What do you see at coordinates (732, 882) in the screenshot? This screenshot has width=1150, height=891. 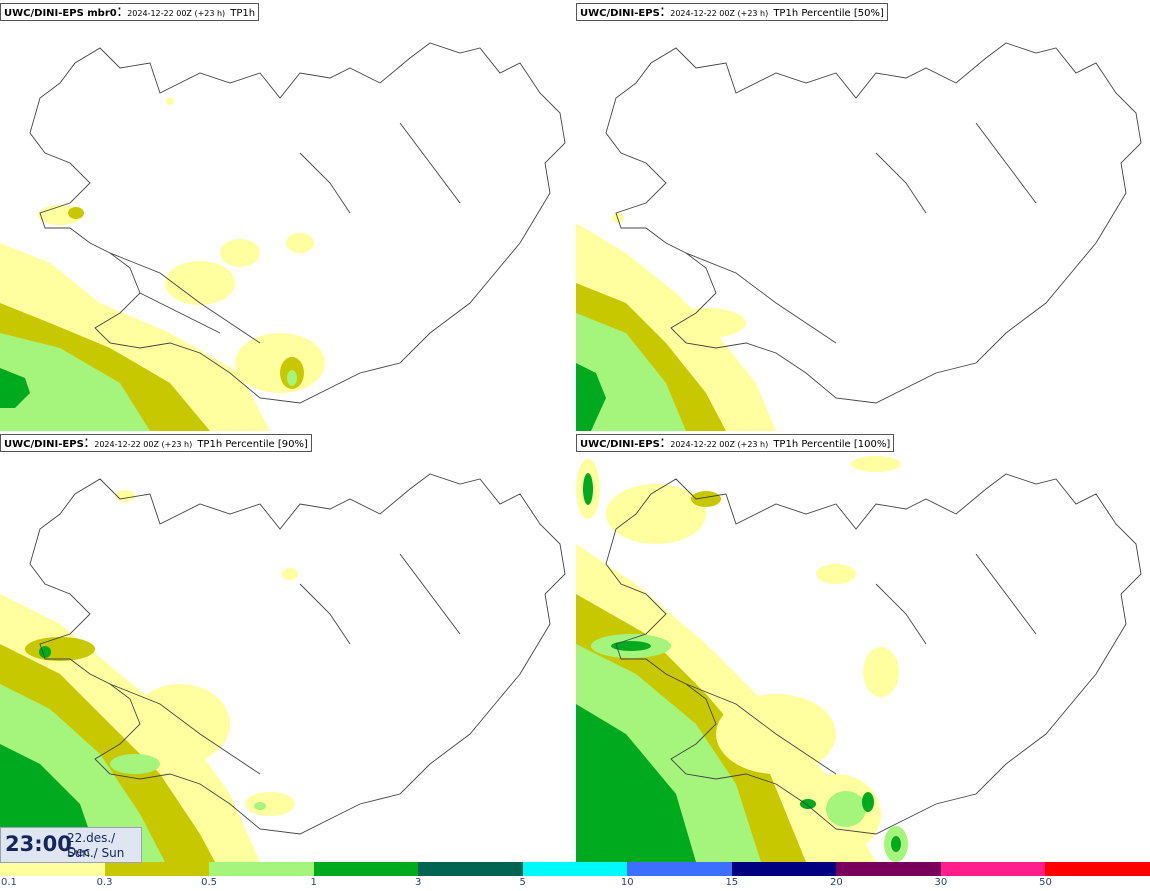 I see `colorbar-tick-label: 15` at bounding box center [732, 882].